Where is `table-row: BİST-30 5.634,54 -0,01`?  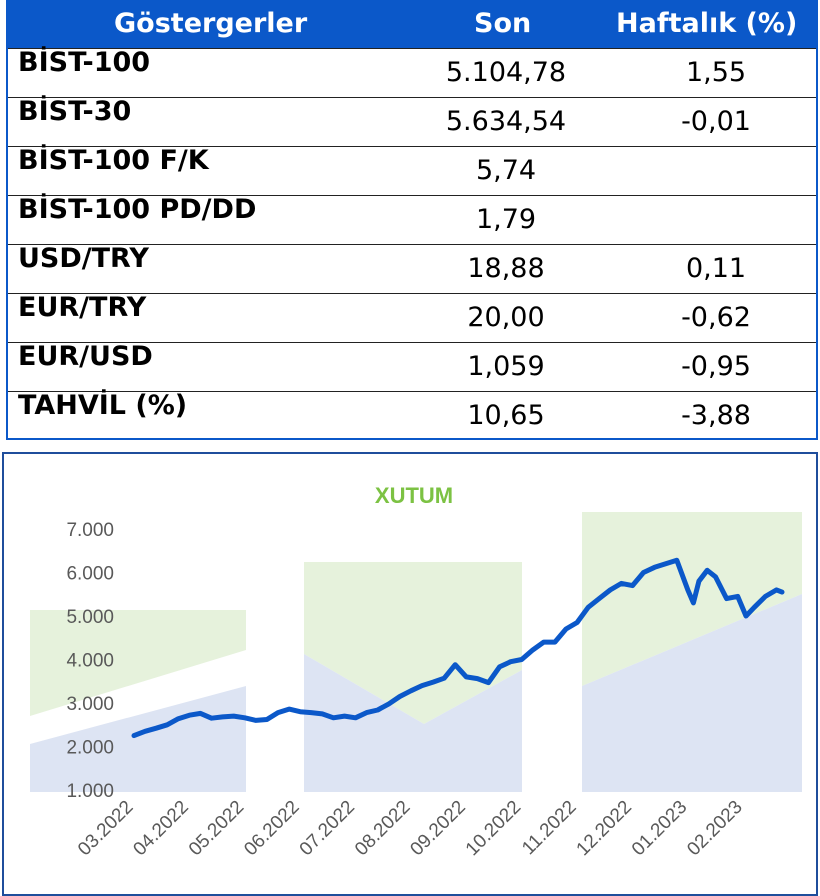 table-row: BİST-30 5.634,54 -0,01 is located at coordinates (412, 121).